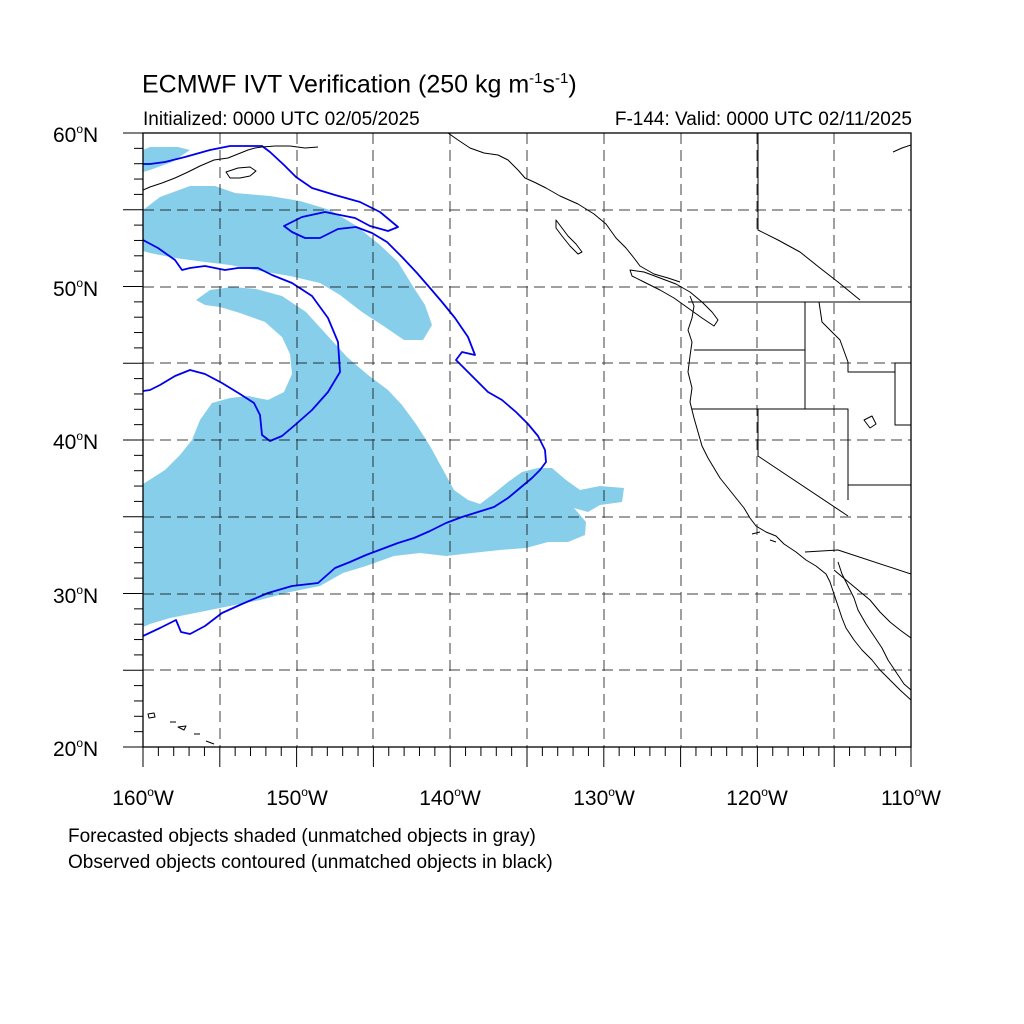  Describe the element at coordinates (76, 134) in the screenshot. I see `lat-label-60n: 60oN` at that location.